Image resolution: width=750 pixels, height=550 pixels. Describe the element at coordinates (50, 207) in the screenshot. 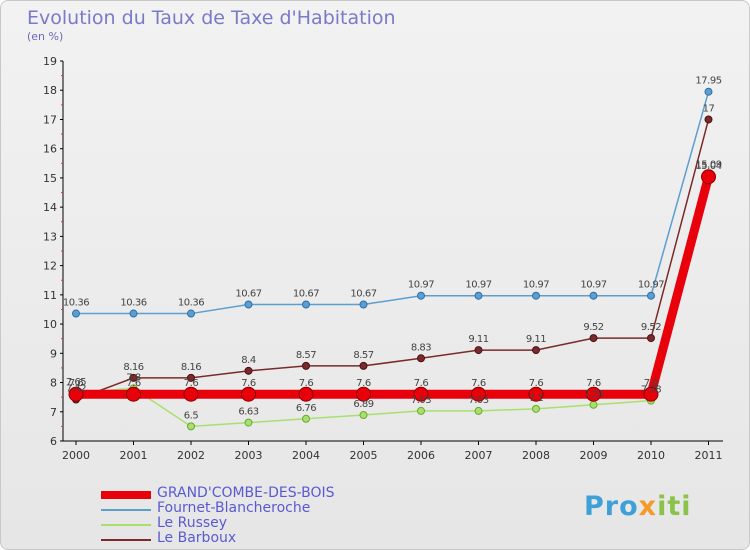

I see `y-tick-label: 14` at that location.